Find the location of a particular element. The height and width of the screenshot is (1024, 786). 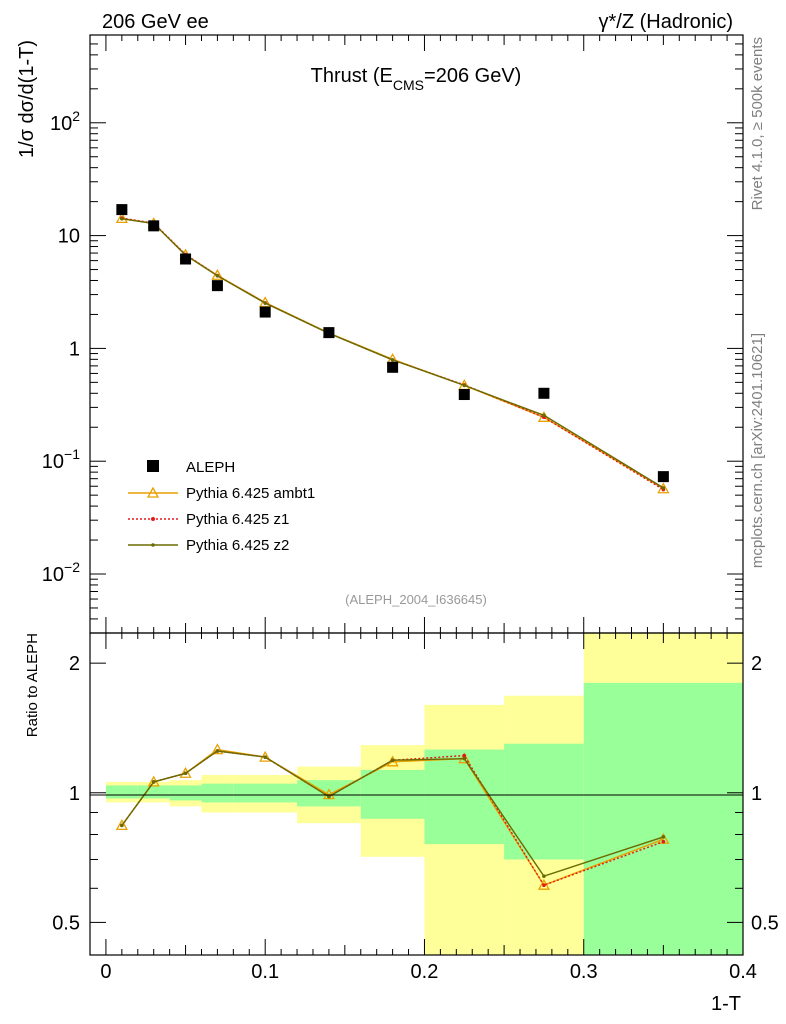

chart-title: Thrust (ECMS=206 GeV) is located at coordinates (416, 79).